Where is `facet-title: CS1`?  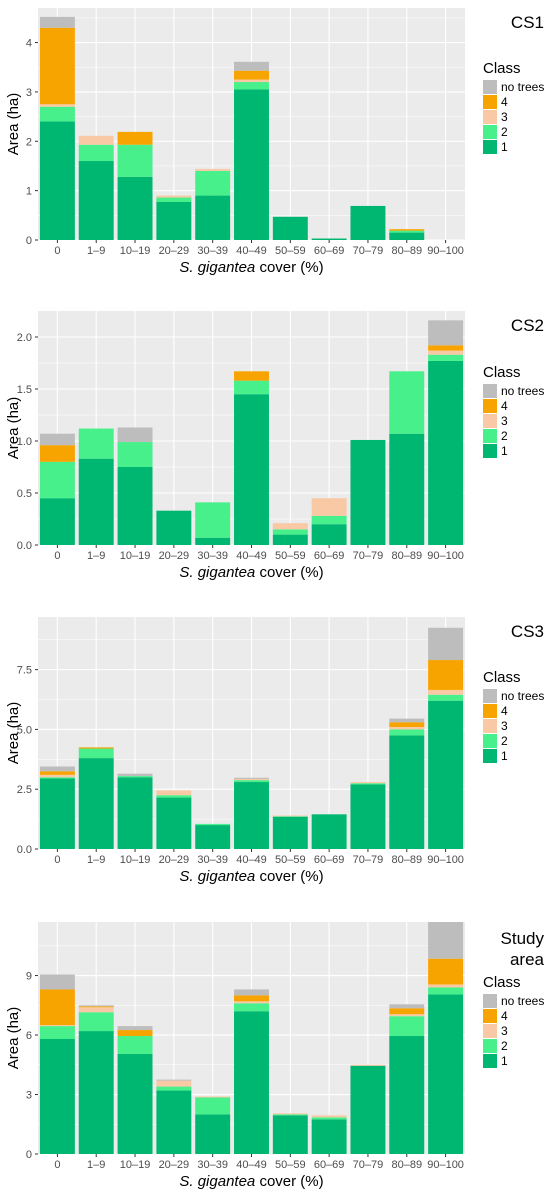 facet-title: CS1 is located at coordinates (527, 22).